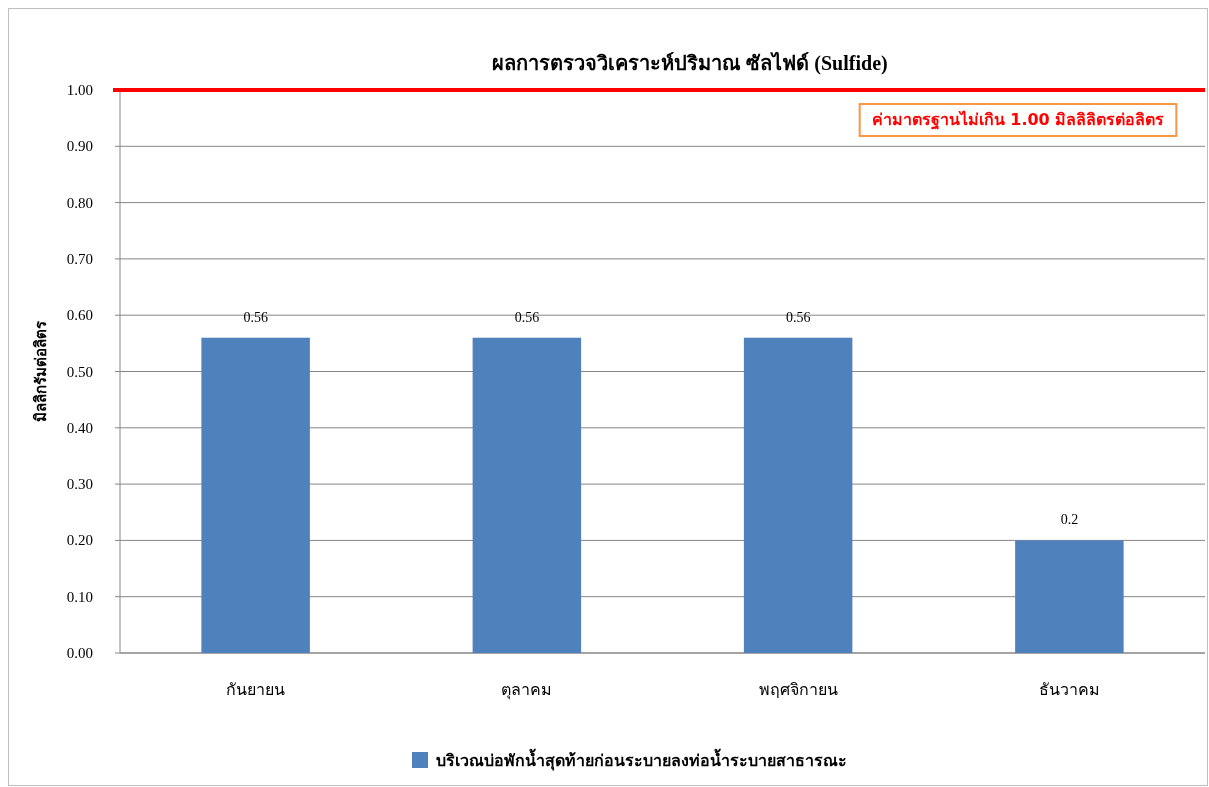  What do you see at coordinates (79, 427) in the screenshot?
I see `y-tick-label: 0.40` at bounding box center [79, 427].